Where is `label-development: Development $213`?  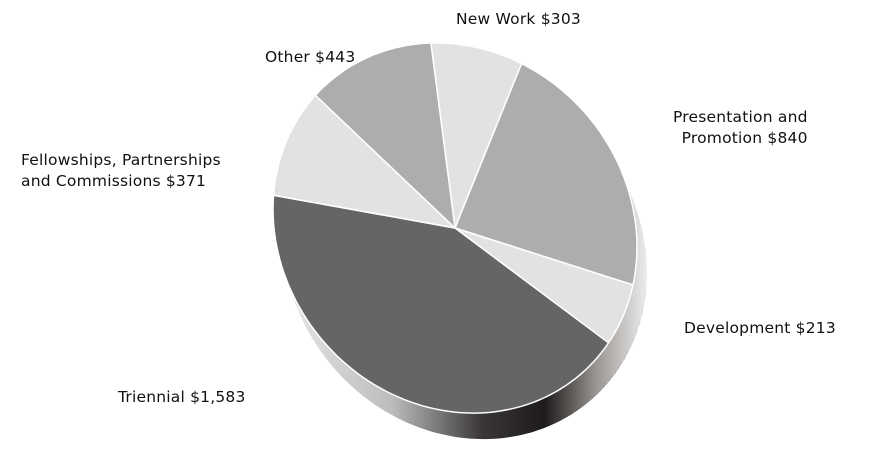
label-development: Development $213 is located at coordinates (760, 328).